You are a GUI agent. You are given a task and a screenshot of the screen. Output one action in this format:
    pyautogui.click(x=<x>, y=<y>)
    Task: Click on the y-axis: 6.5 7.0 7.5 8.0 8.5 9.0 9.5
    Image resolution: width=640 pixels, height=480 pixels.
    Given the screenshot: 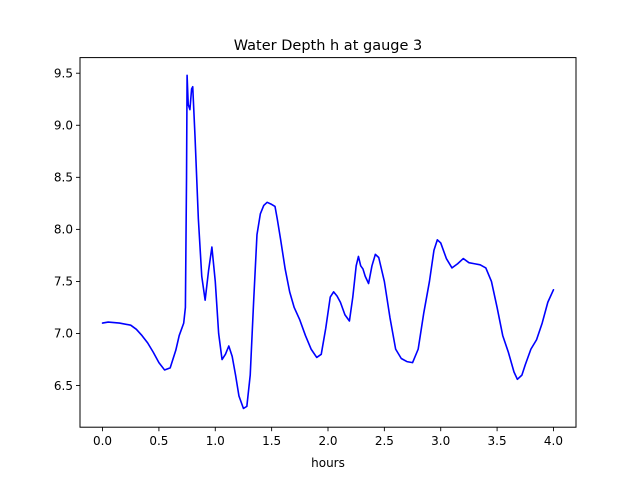 What is the action you would take?
    pyautogui.click(x=67, y=229)
    